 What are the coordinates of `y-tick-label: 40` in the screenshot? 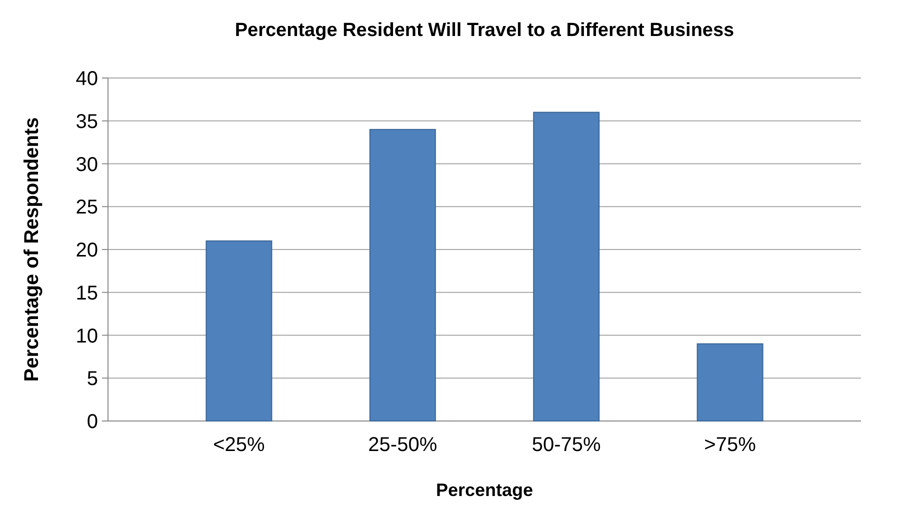 It's located at (87, 79).